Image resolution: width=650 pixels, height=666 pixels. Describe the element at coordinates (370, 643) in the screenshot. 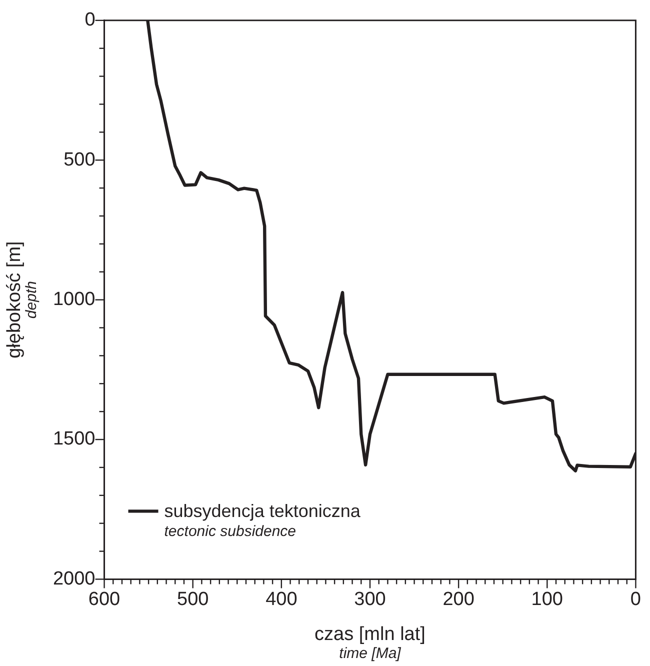

I see `x-axis-title: czas [mln lat] time [Ma]` at that location.